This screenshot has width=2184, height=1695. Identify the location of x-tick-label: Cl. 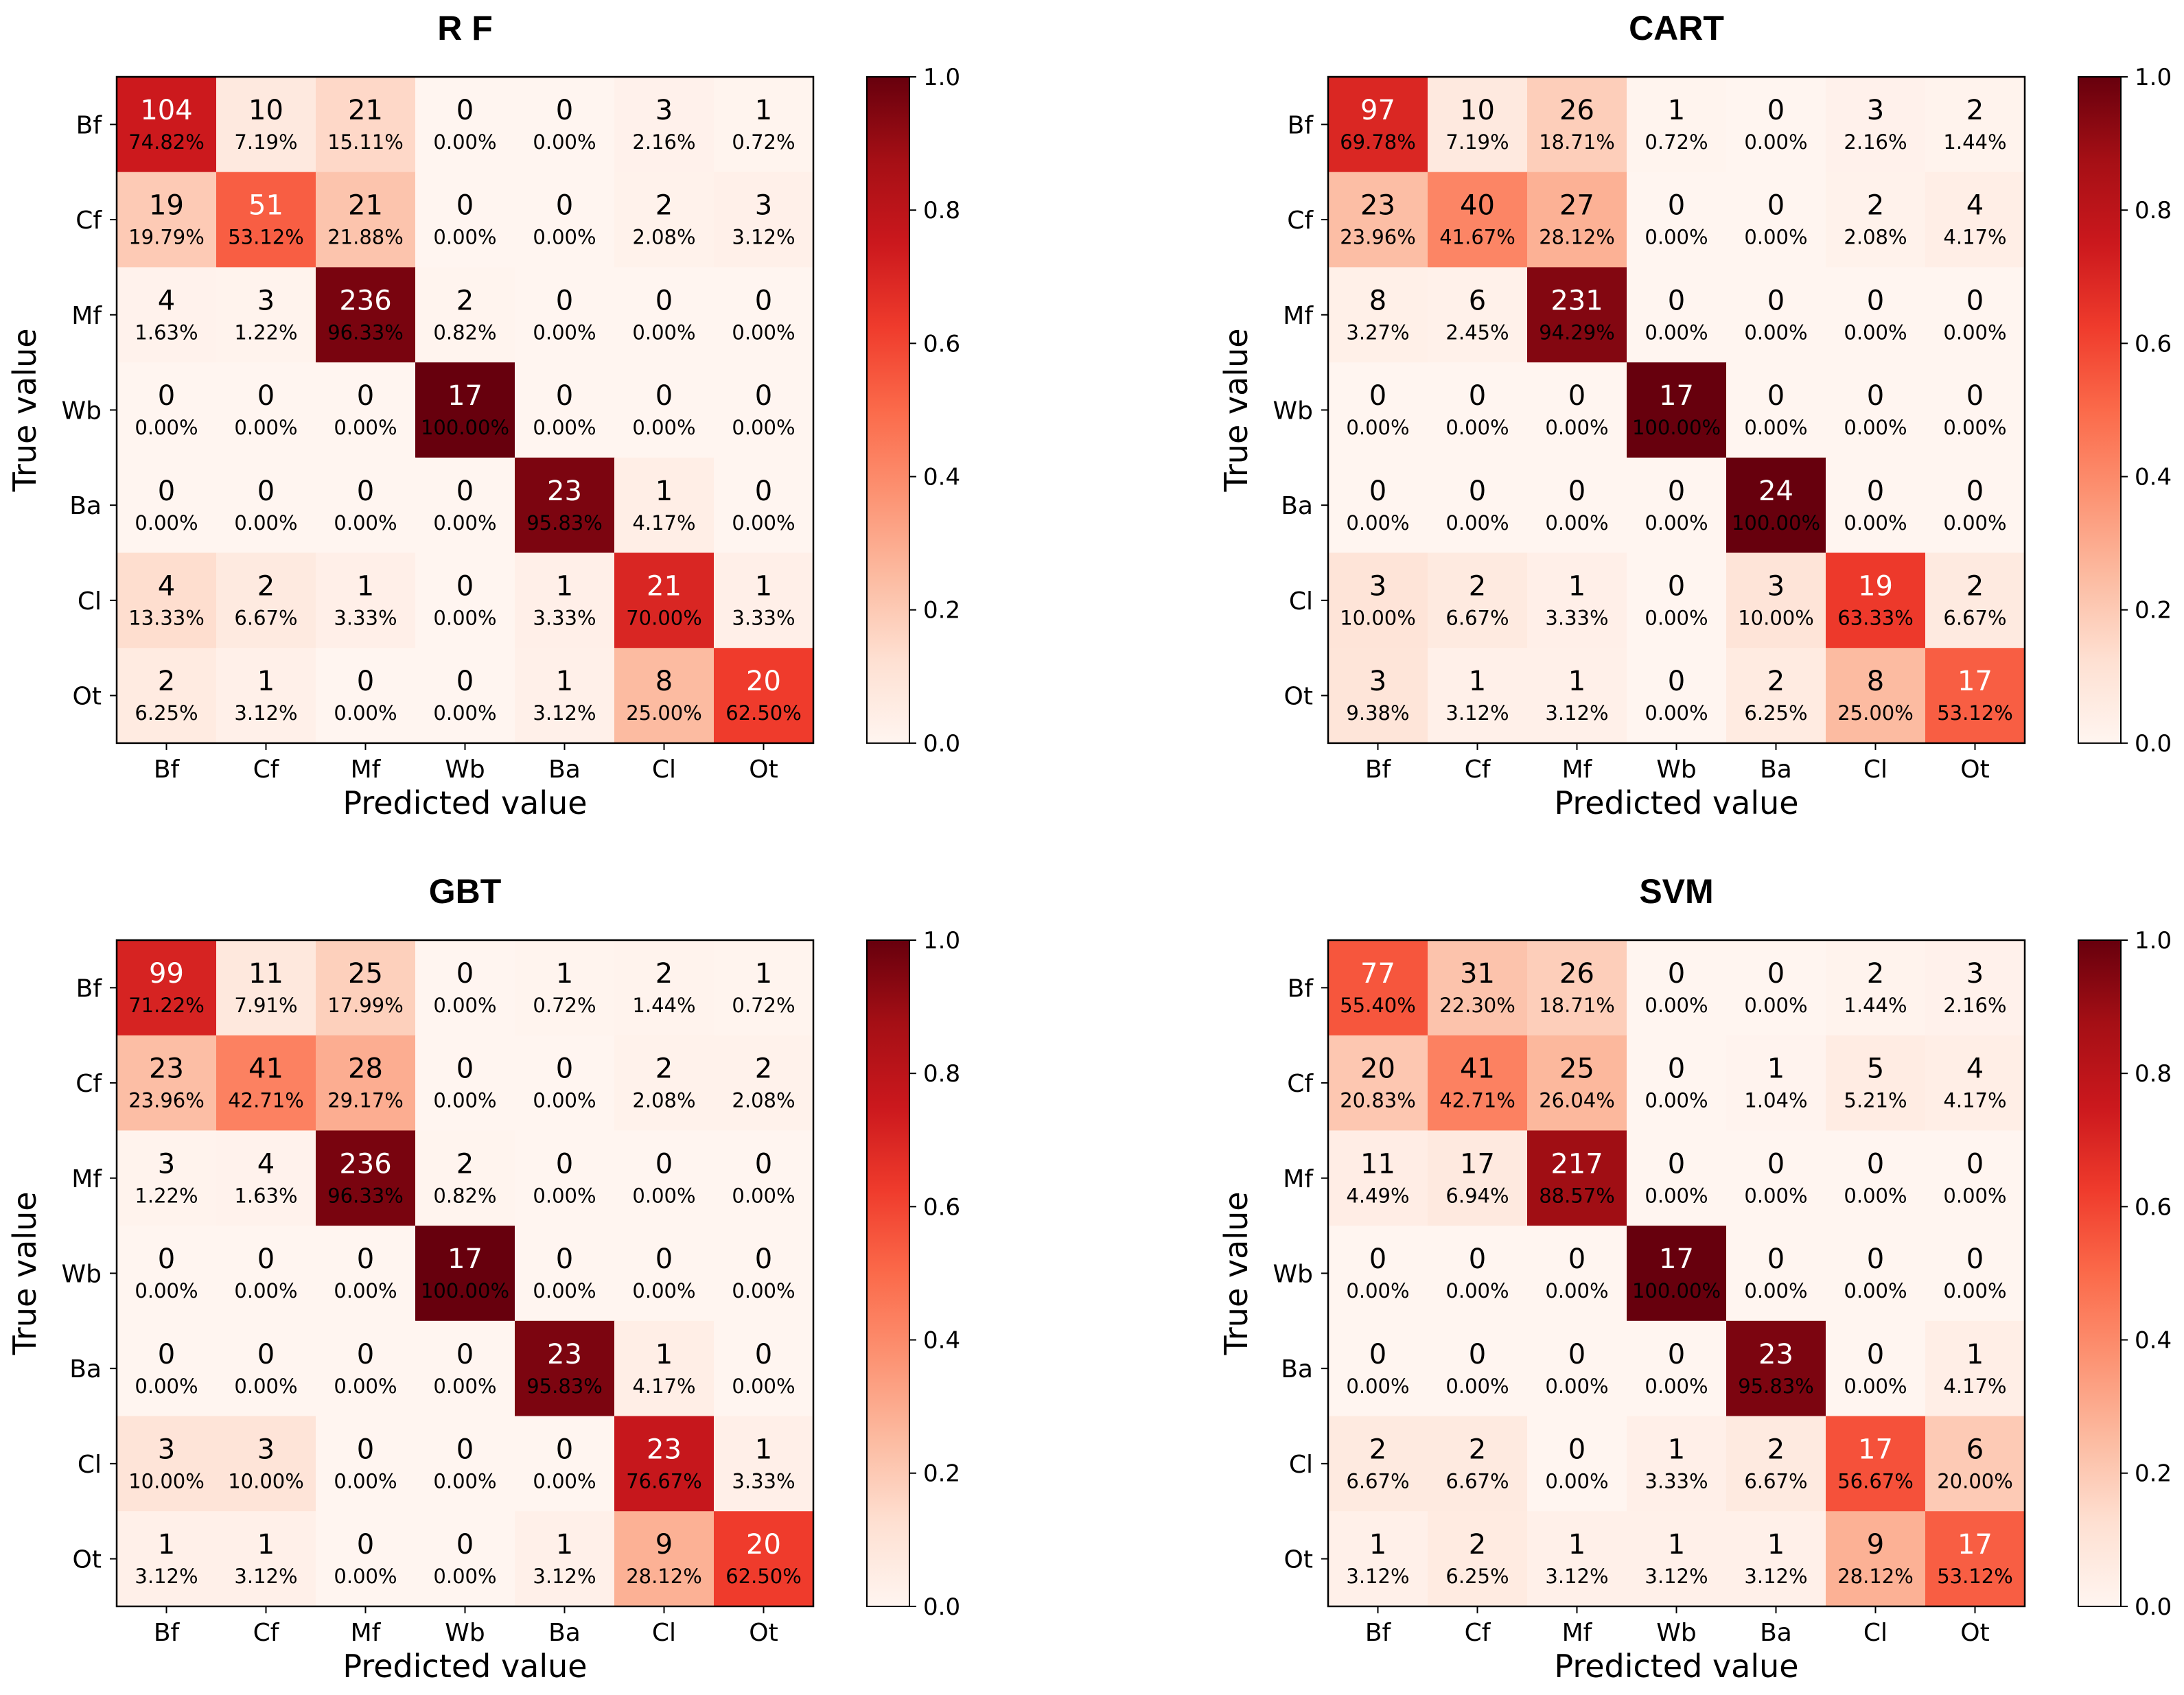
(664, 770).